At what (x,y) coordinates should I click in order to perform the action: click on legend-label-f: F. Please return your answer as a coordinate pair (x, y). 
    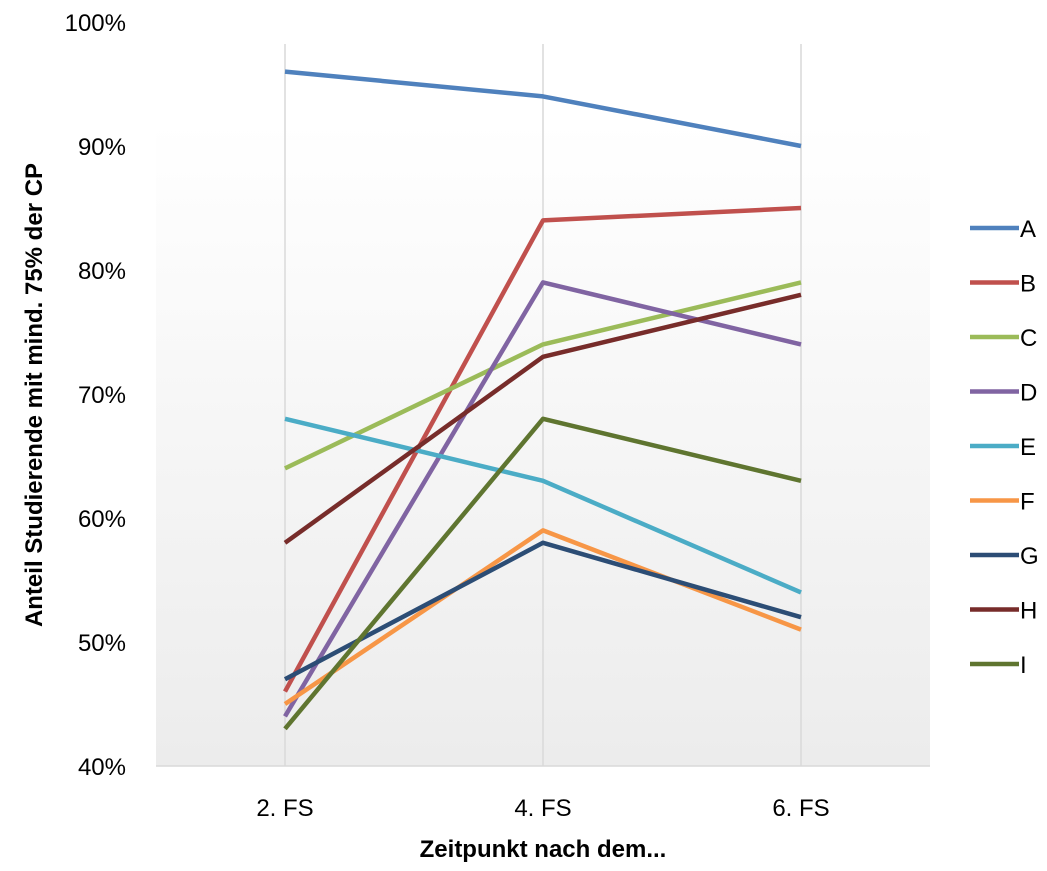
    Looking at the image, I should click on (1027, 502).